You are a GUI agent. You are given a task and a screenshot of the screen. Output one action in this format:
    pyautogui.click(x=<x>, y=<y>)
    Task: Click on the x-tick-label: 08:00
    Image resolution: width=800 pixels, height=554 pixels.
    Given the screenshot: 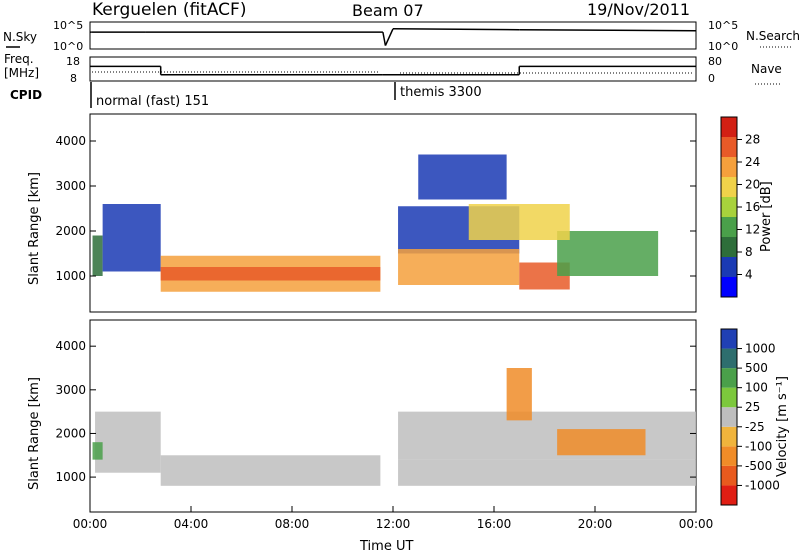 What is the action you would take?
    pyautogui.click(x=292, y=524)
    